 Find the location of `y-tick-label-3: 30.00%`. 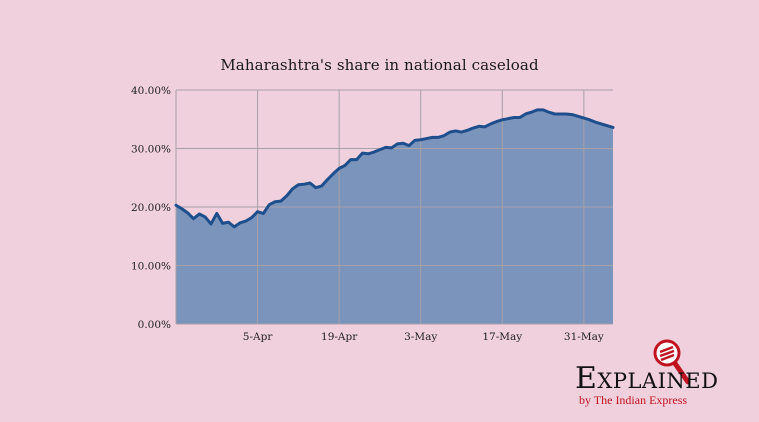

y-tick-label-3: 30.00% is located at coordinates (151, 150).